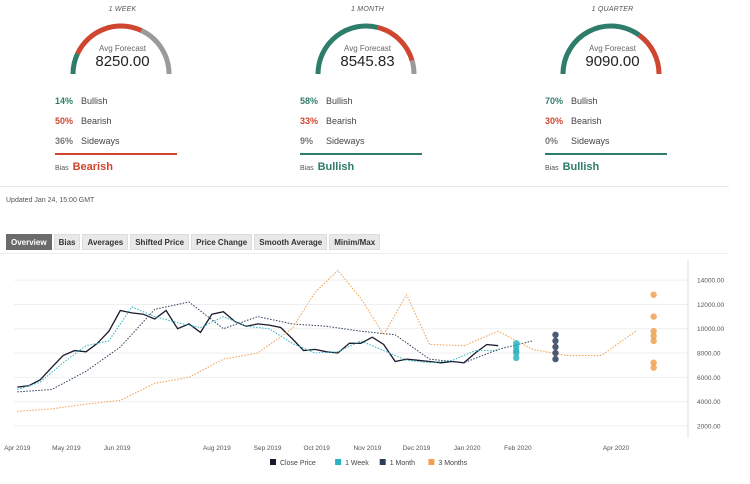  Describe the element at coordinates (616, 448) in the screenshot. I see `x-tick-label: Apr 2020` at that location.